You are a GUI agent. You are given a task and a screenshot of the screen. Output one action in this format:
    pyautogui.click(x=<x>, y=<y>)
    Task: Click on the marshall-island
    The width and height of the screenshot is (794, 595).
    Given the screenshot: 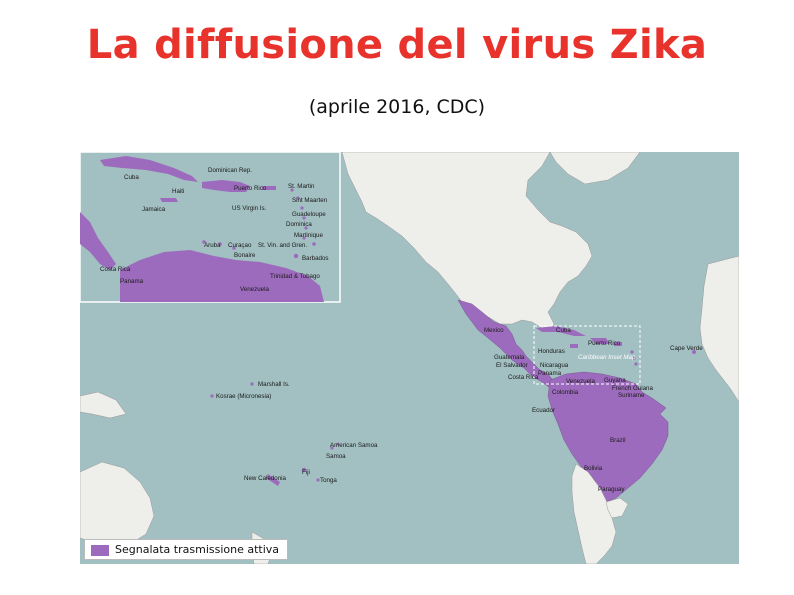 What is the action you would take?
    pyautogui.click(x=252, y=384)
    